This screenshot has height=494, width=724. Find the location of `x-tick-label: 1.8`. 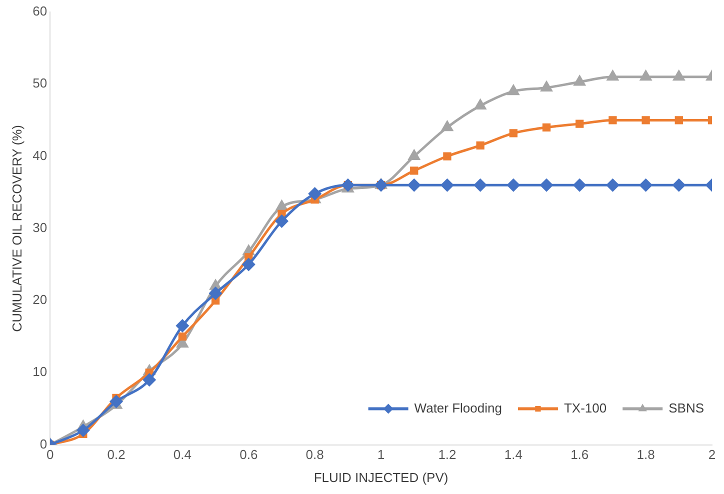

x-tick-label: 1.8 is located at coordinates (645, 454).